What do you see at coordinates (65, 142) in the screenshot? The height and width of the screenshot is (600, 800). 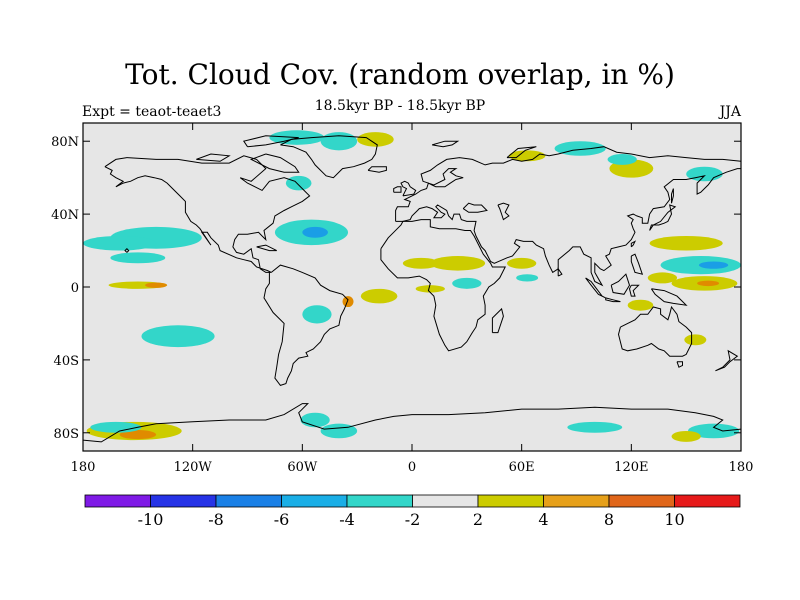 I see `y-tick-label: 80N` at bounding box center [65, 142].